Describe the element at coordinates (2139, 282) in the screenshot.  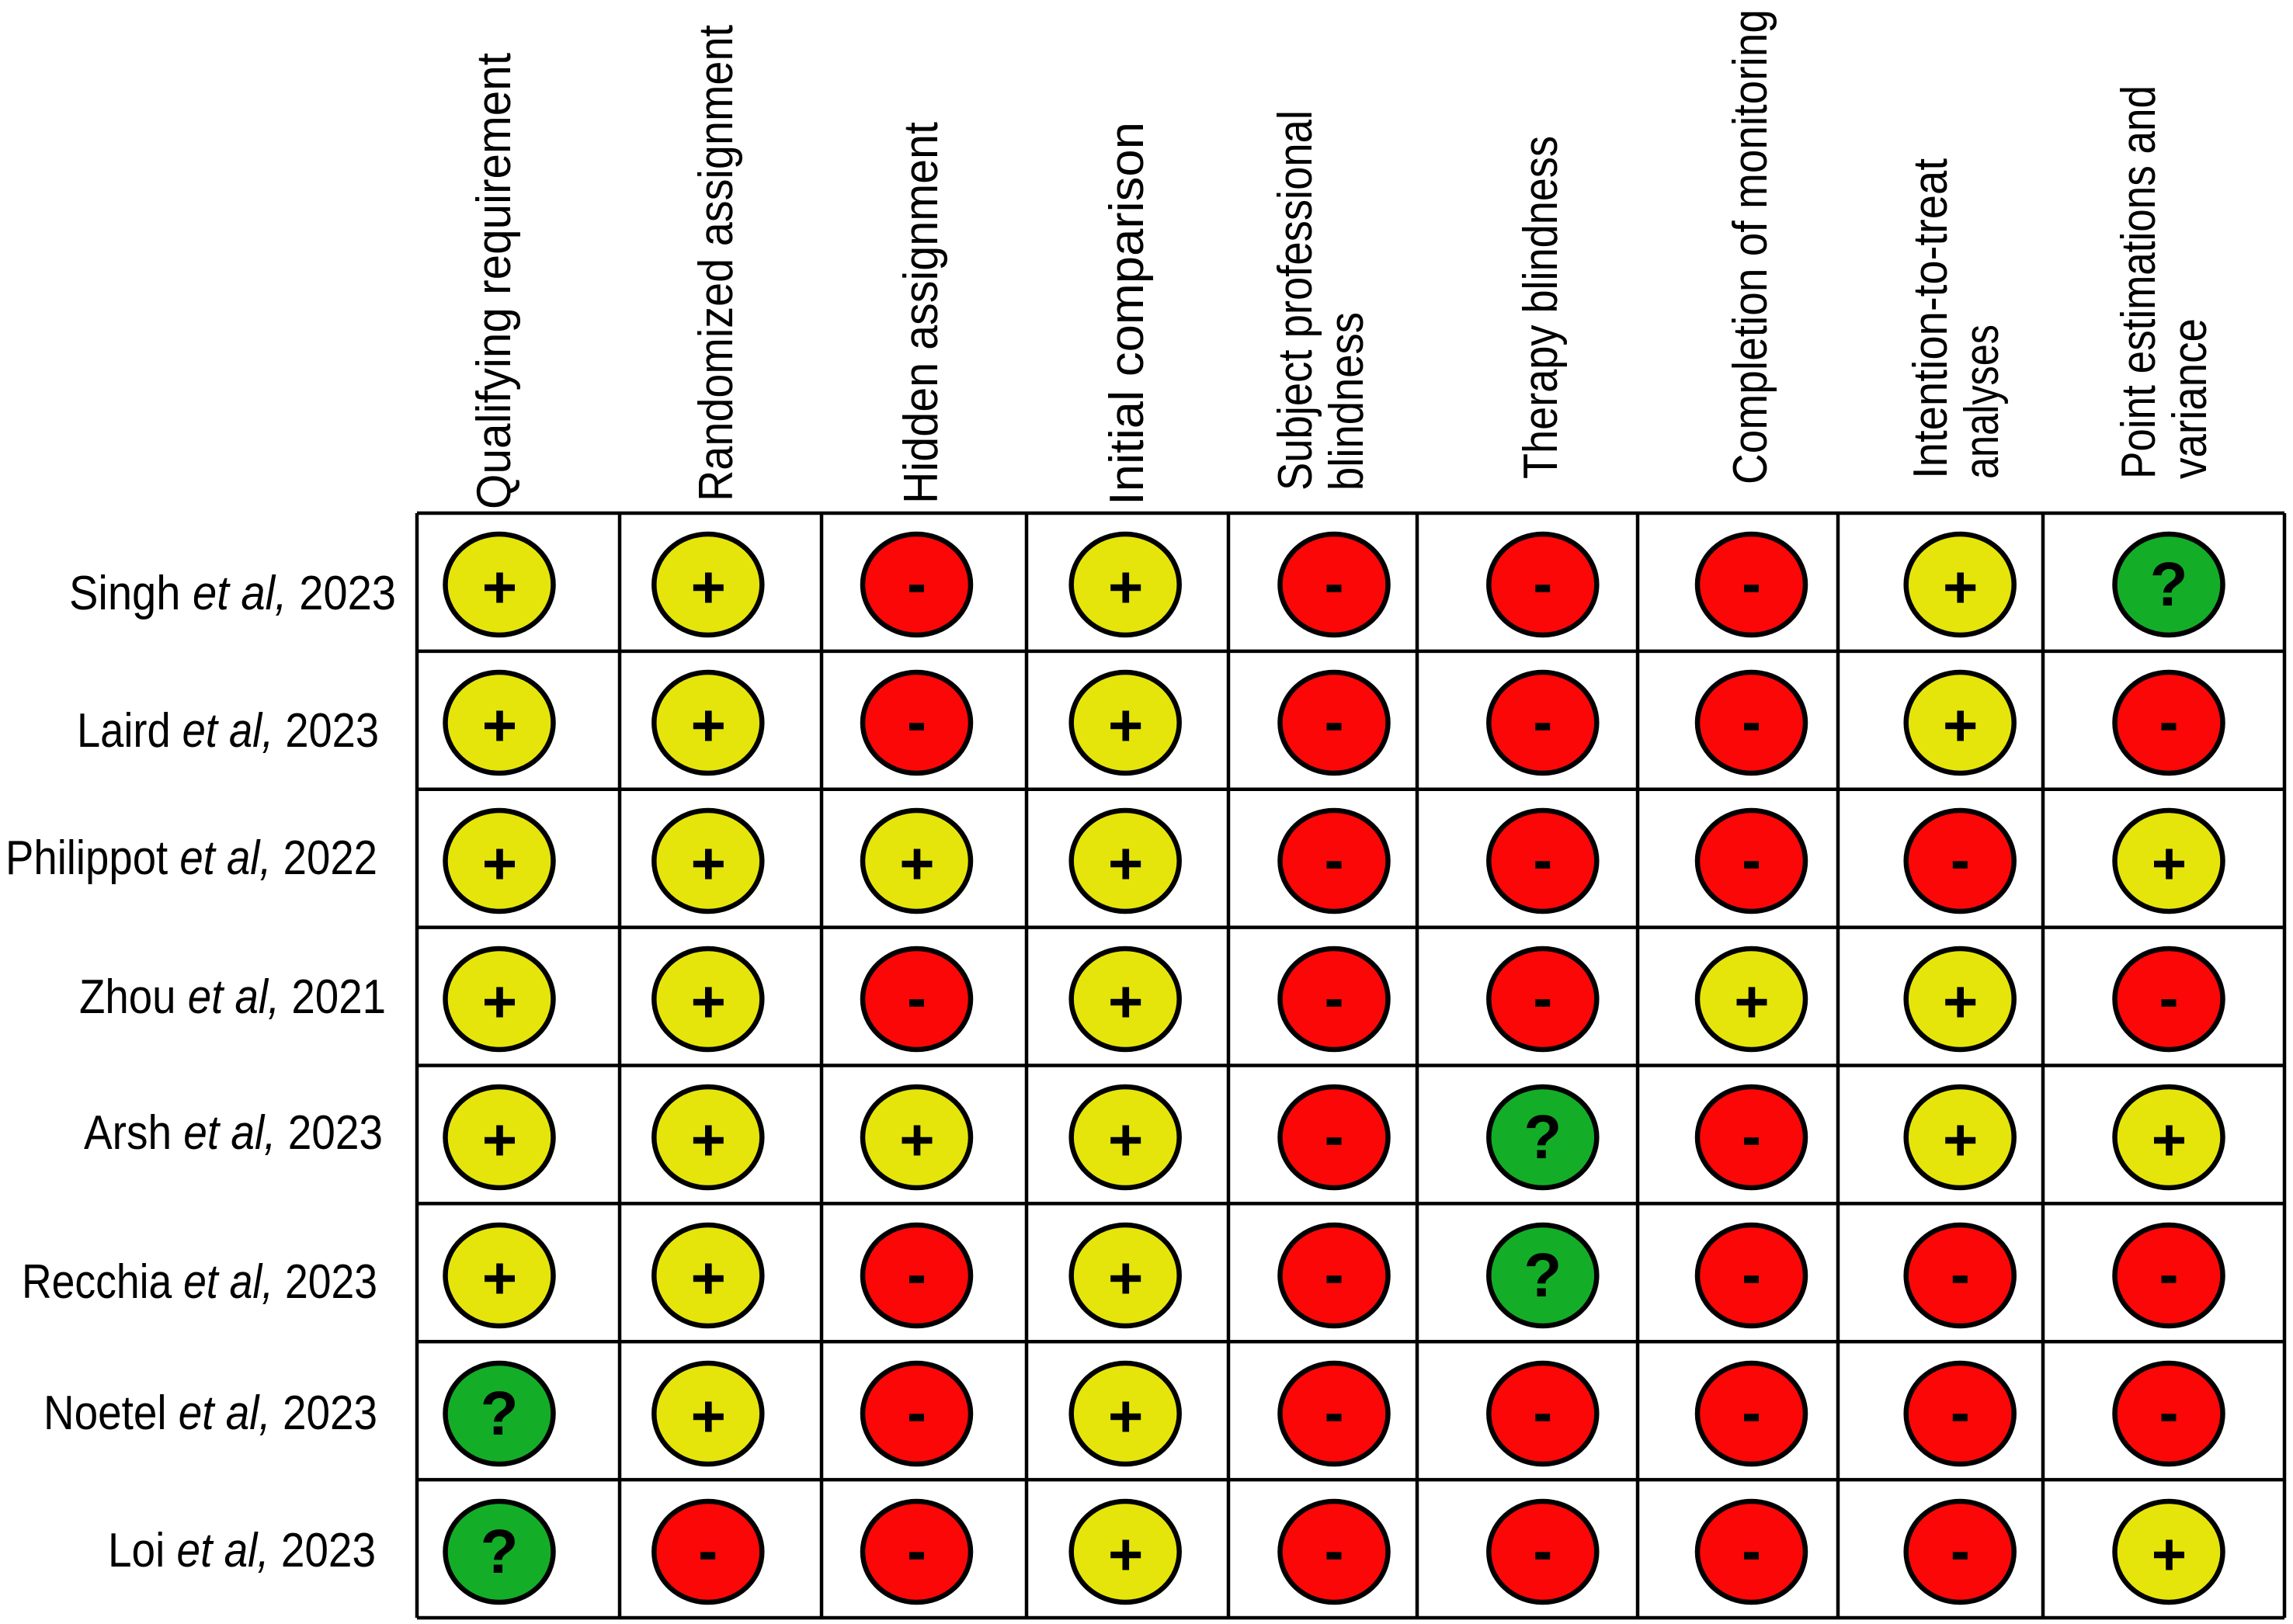
I see `svg-text: Point estimations and` at that location.